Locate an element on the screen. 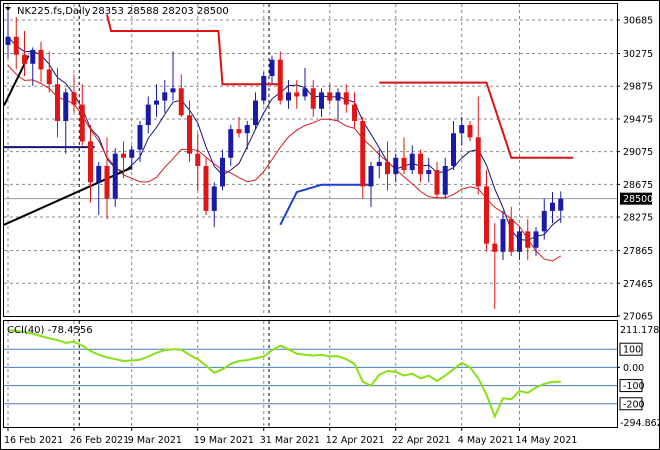 This screenshot has height=450, width=660. cci-level-label: -100 is located at coordinates (634, 386).